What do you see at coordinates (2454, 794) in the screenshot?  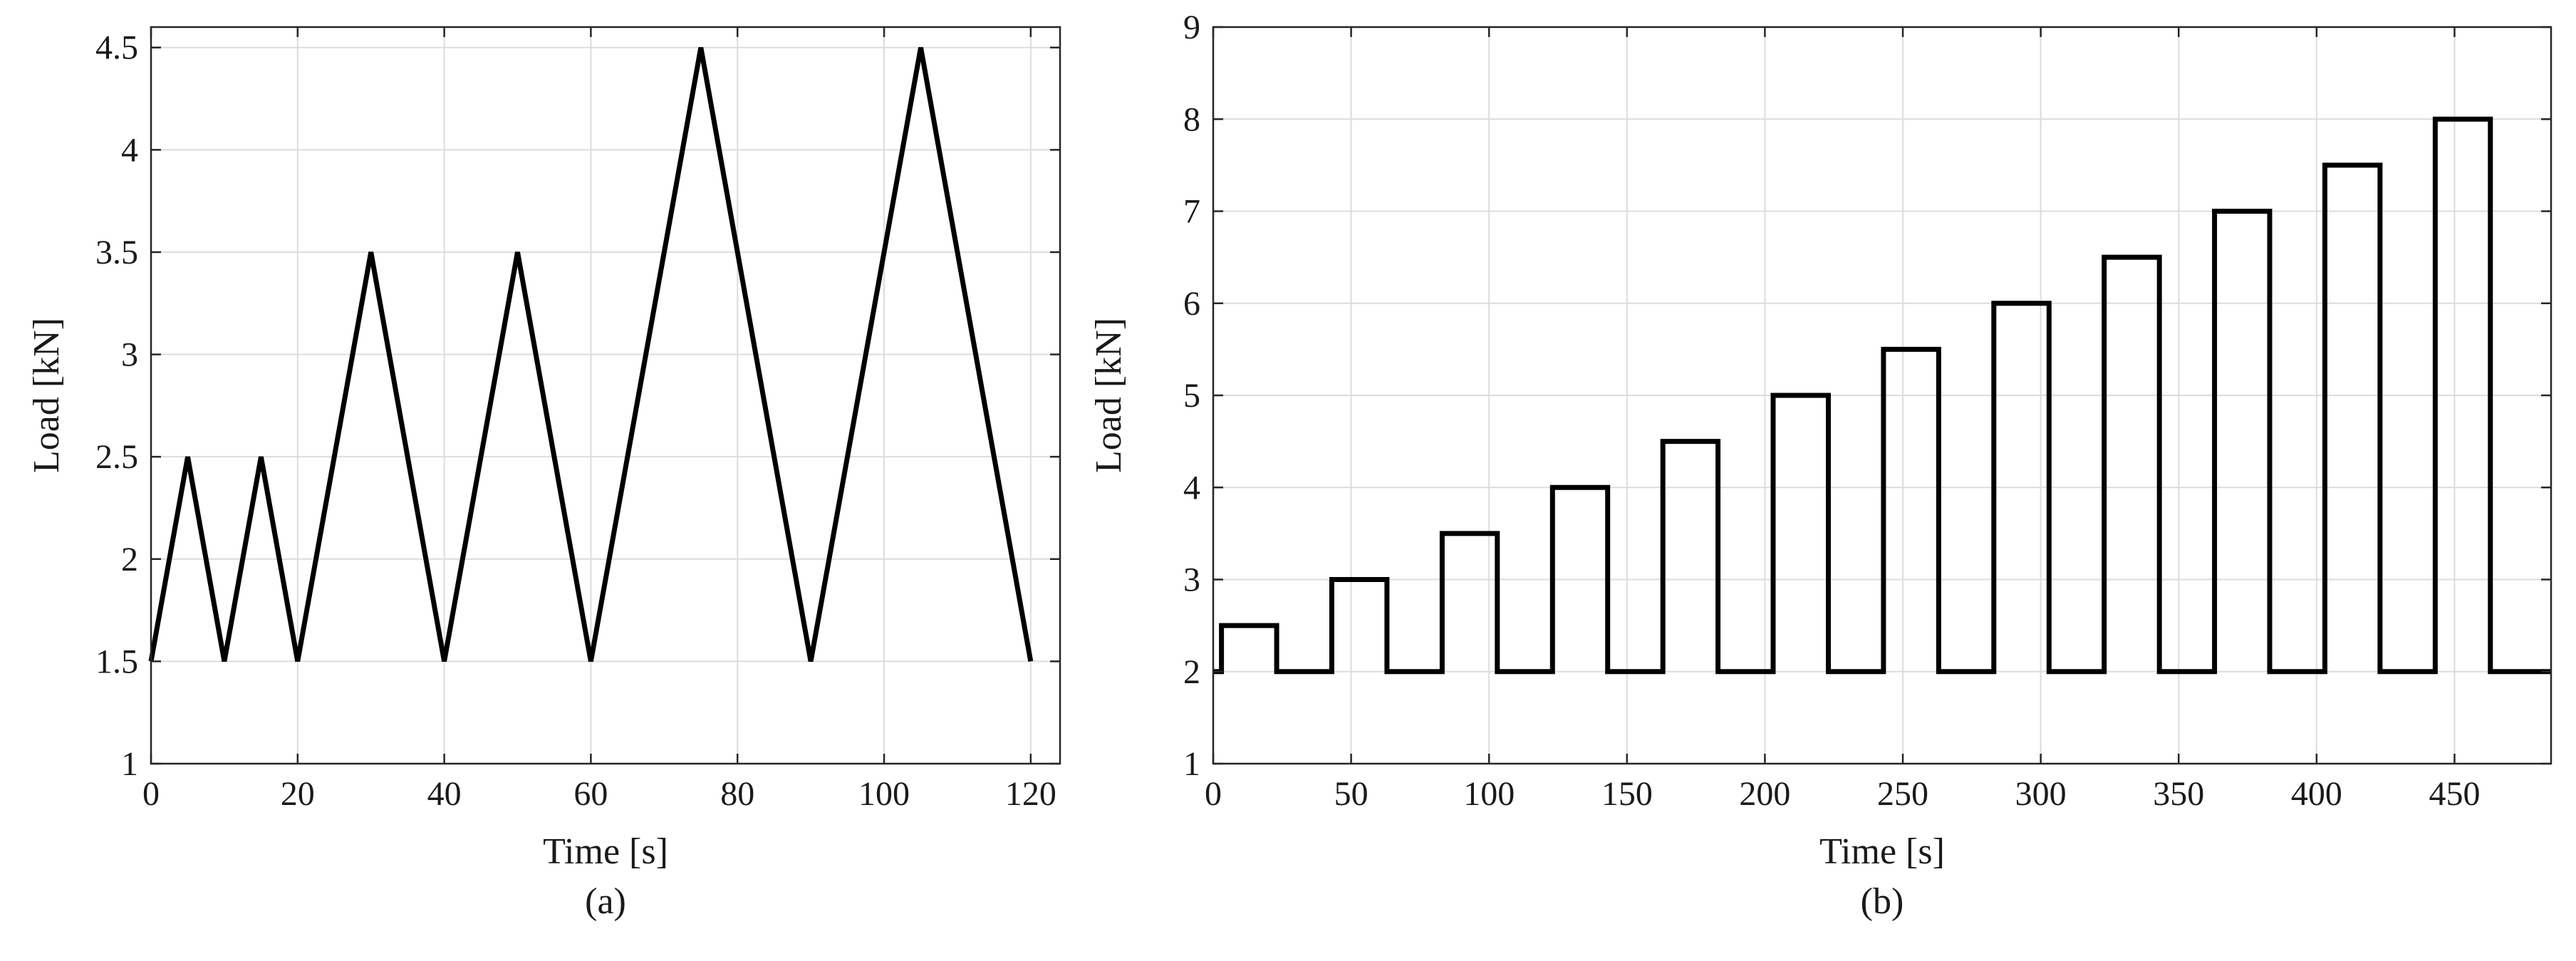 I see `x-tick-label: 450` at bounding box center [2454, 794].